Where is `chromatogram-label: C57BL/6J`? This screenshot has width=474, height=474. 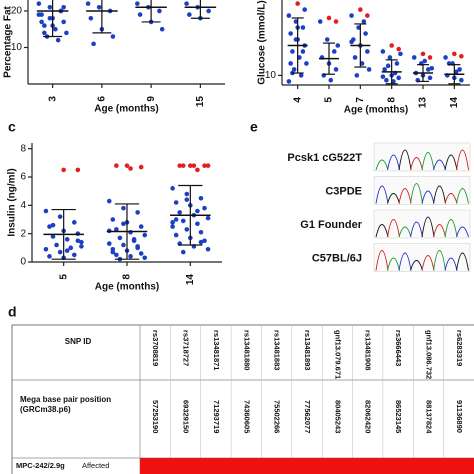
chromatogram-label: C57BL/6J is located at coordinates (337, 258).